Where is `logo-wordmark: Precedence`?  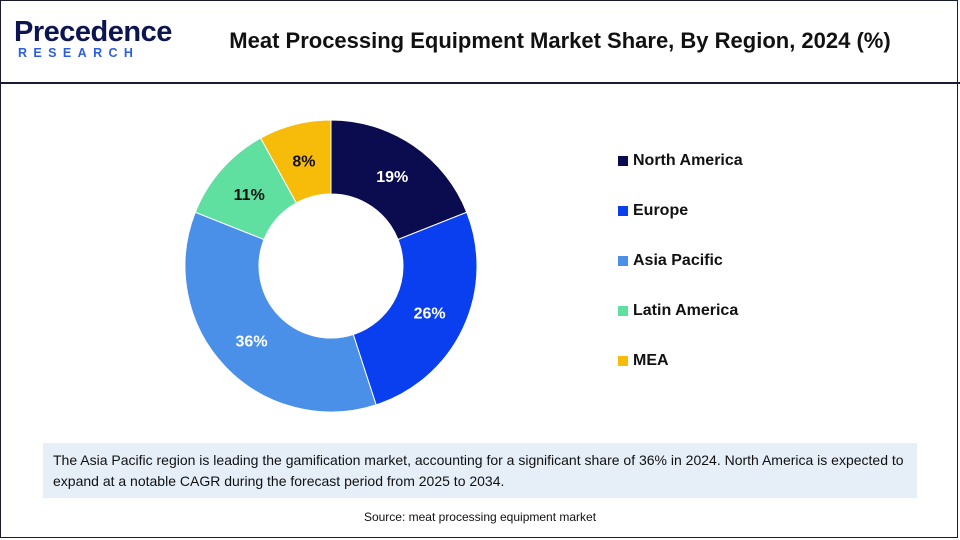
logo-wordmark: Precedence is located at coordinates (93, 32).